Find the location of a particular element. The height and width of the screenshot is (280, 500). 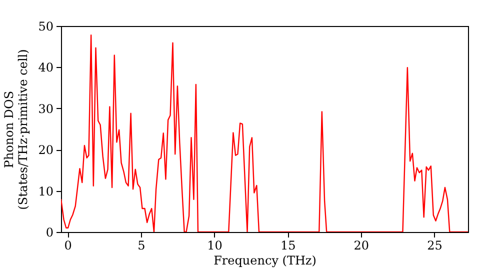

y-tick-label: 50 is located at coordinates (46, 27).